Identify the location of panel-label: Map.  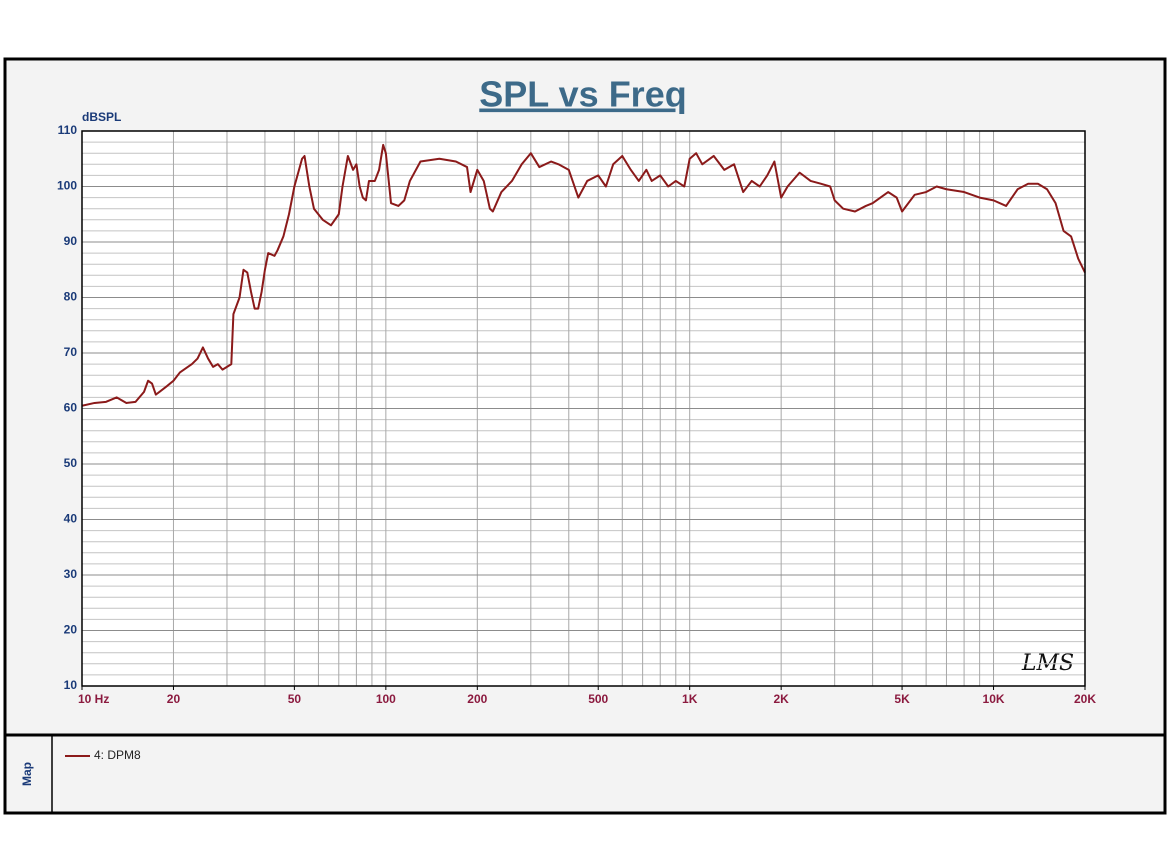
(27, 774).